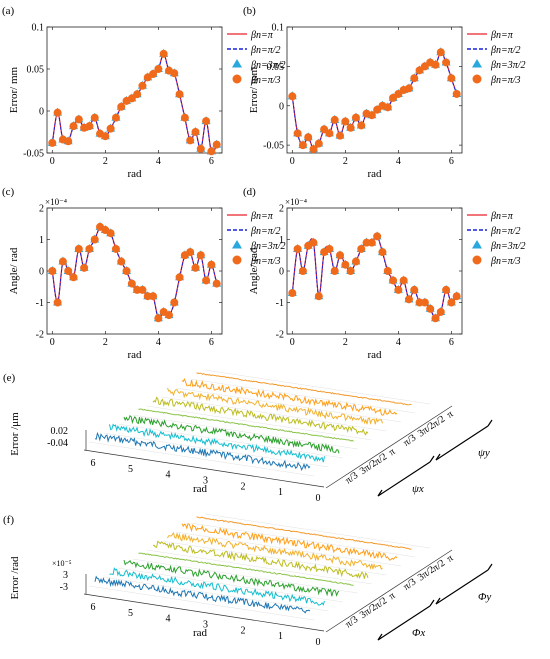 The height and width of the screenshot is (659, 550). I want to click on x-tick-label: 1, so click(280, 636).